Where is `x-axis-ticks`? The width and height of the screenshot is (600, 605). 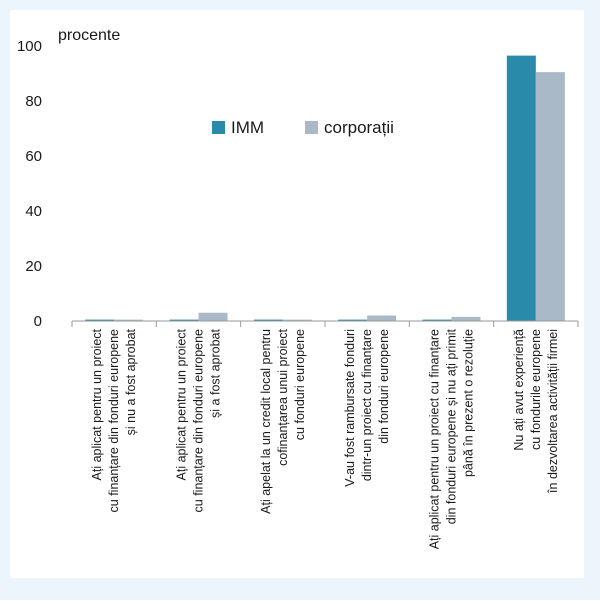
x-axis-ticks is located at coordinates (325, 324).